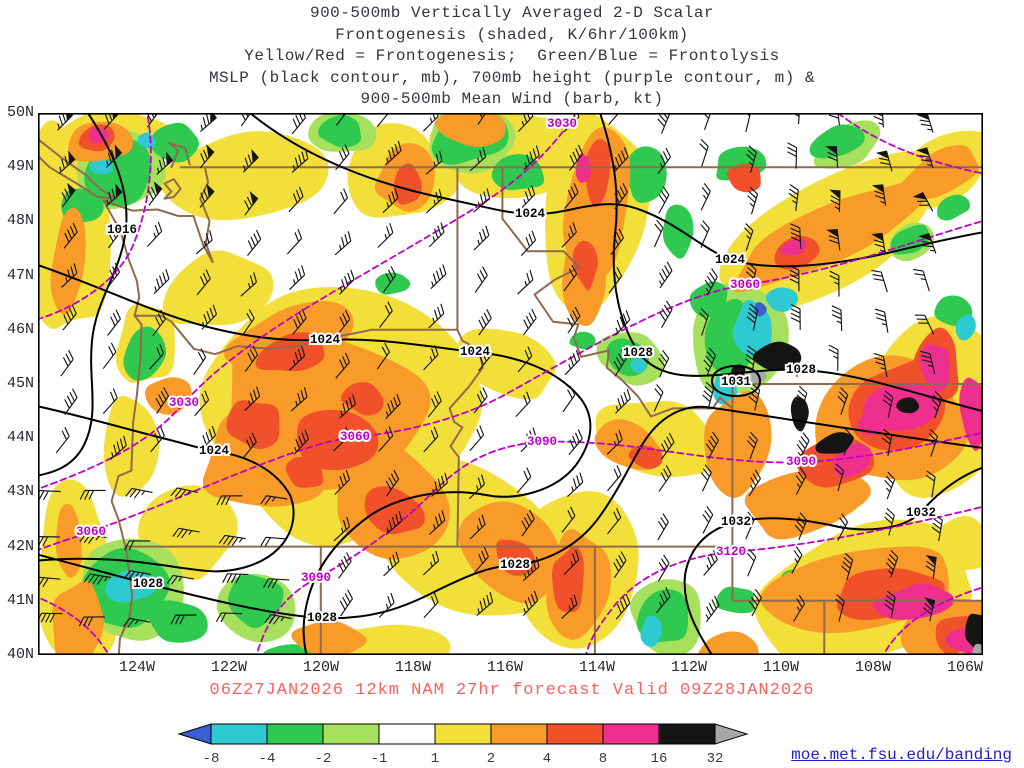 This screenshot has width=1024, height=768. Describe the element at coordinates (379, 759) in the screenshot. I see `colorbar-tick-label: -1` at that location.